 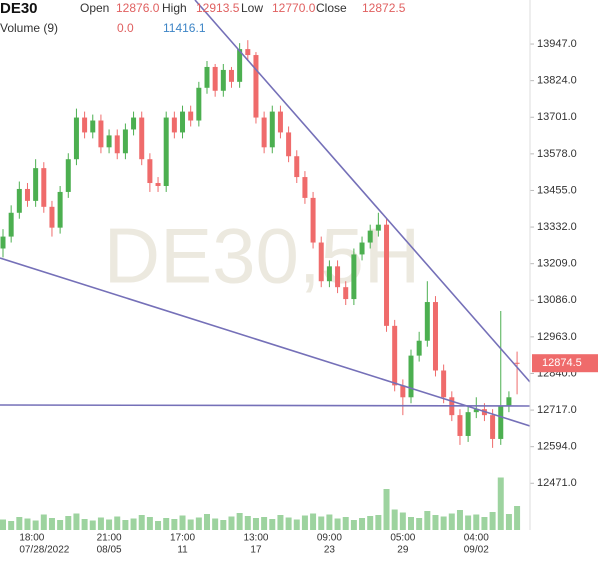 What do you see at coordinates (182, 550) in the screenshot?
I see `x-date-label: 11` at bounding box center [182, 550].